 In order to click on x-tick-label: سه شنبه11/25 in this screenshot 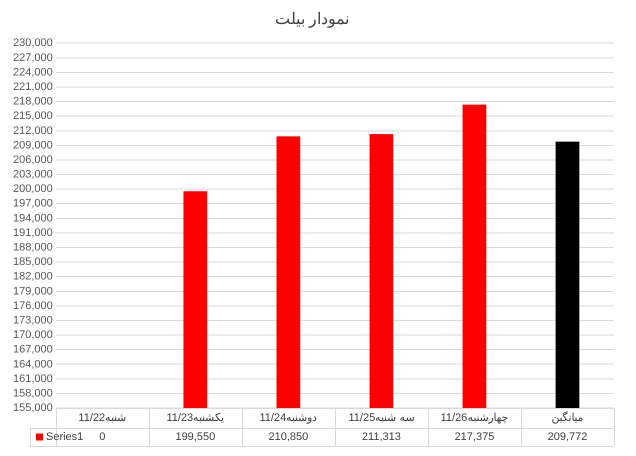, I will do `click(381, 418)`.